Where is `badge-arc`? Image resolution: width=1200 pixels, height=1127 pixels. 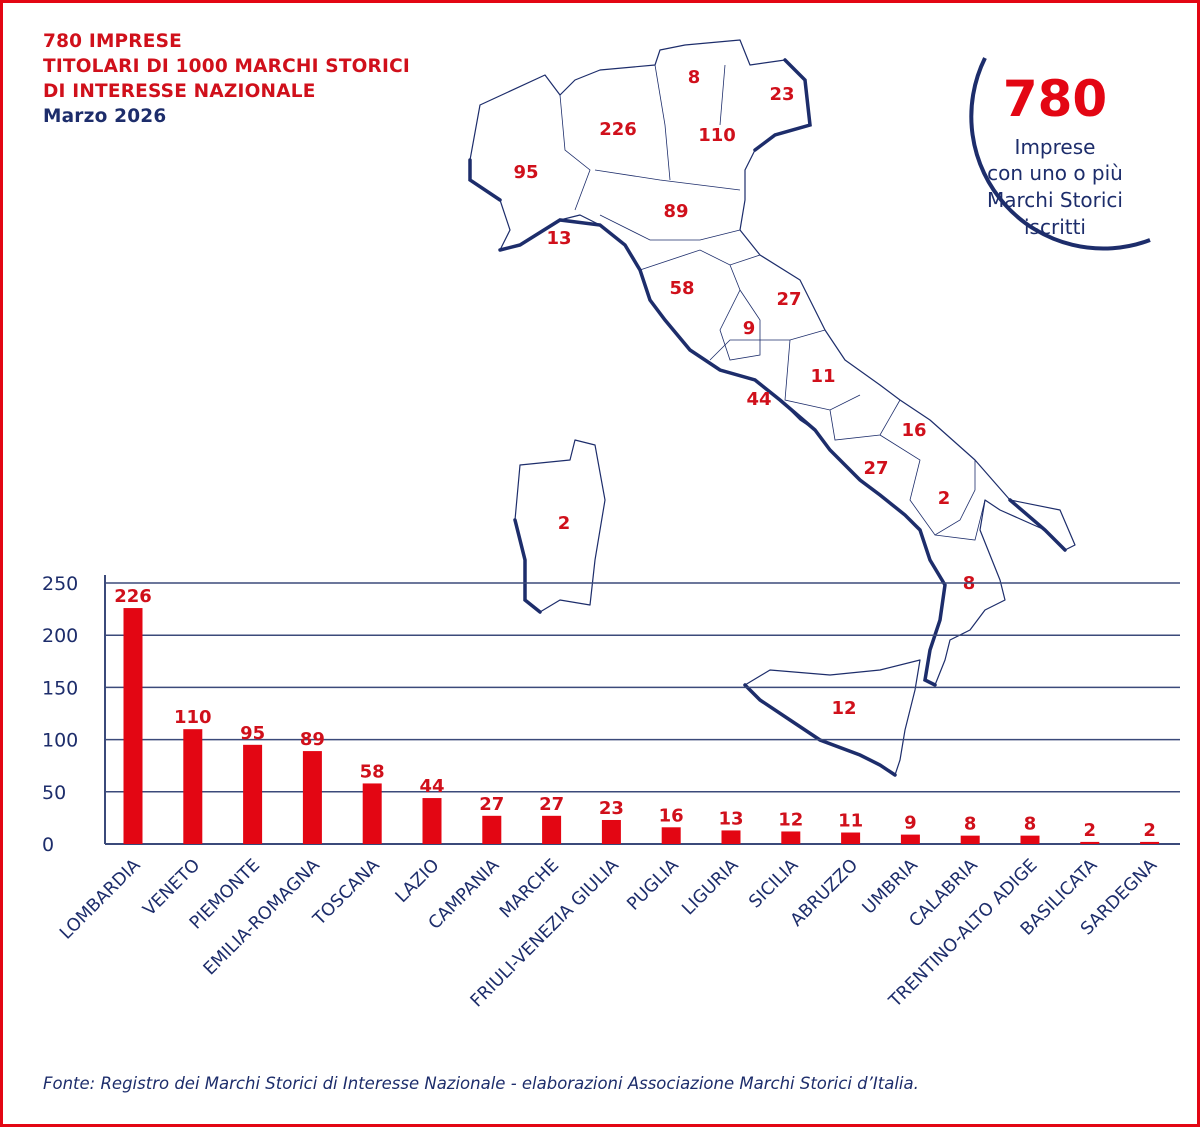
badge-arc is located at coordinates (1060, 154).